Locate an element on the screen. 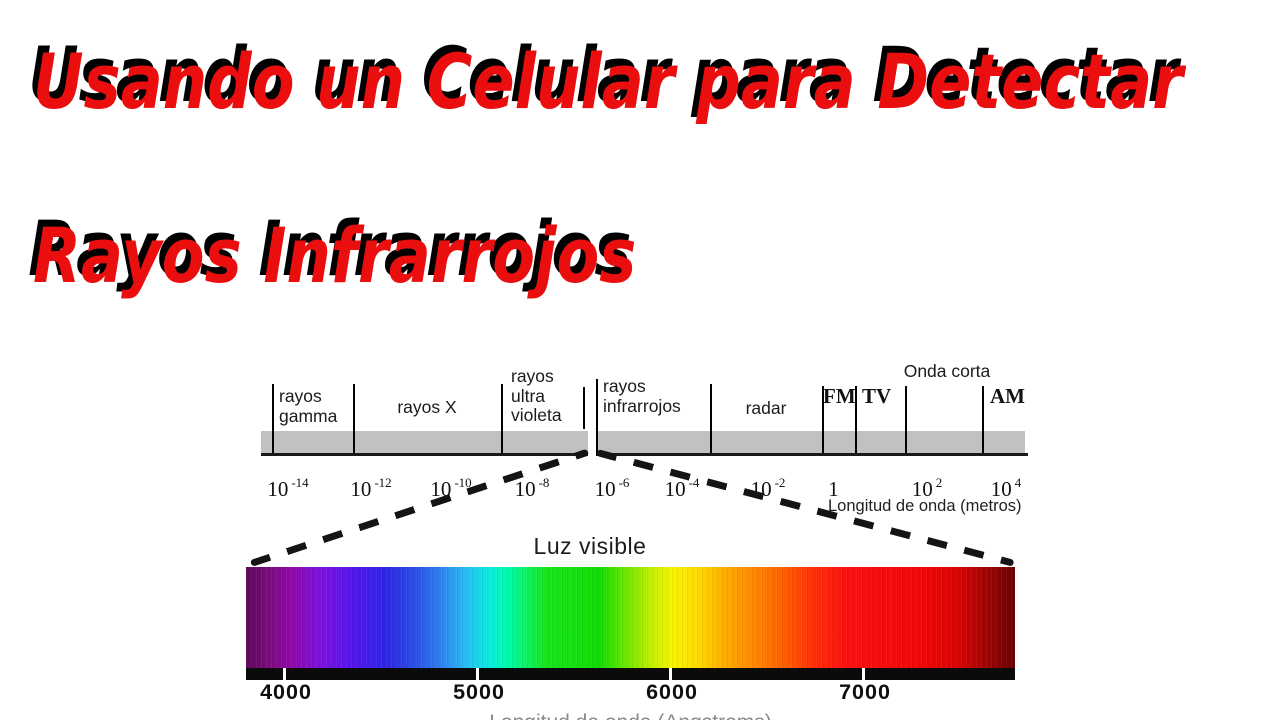 The image size is (1280, 720). label-fm: FM is located at coordinates (839, 396).